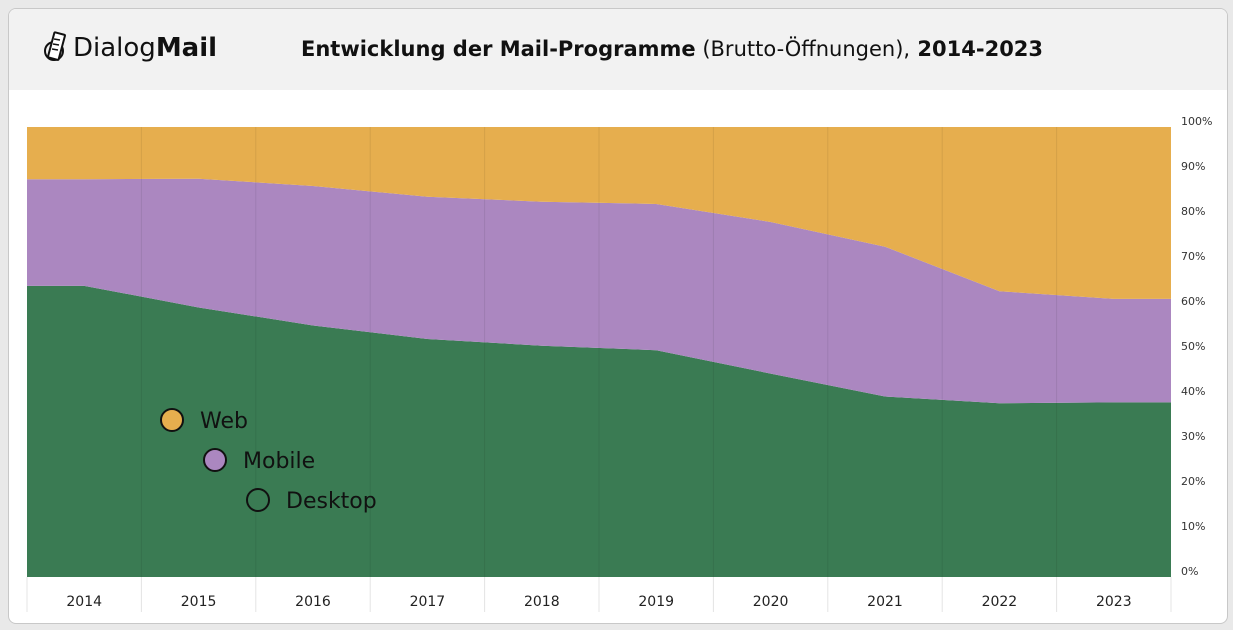 This screenshot has width=1233, height=630. I want to click on x-tick-label: 2015, so click(199, 602).